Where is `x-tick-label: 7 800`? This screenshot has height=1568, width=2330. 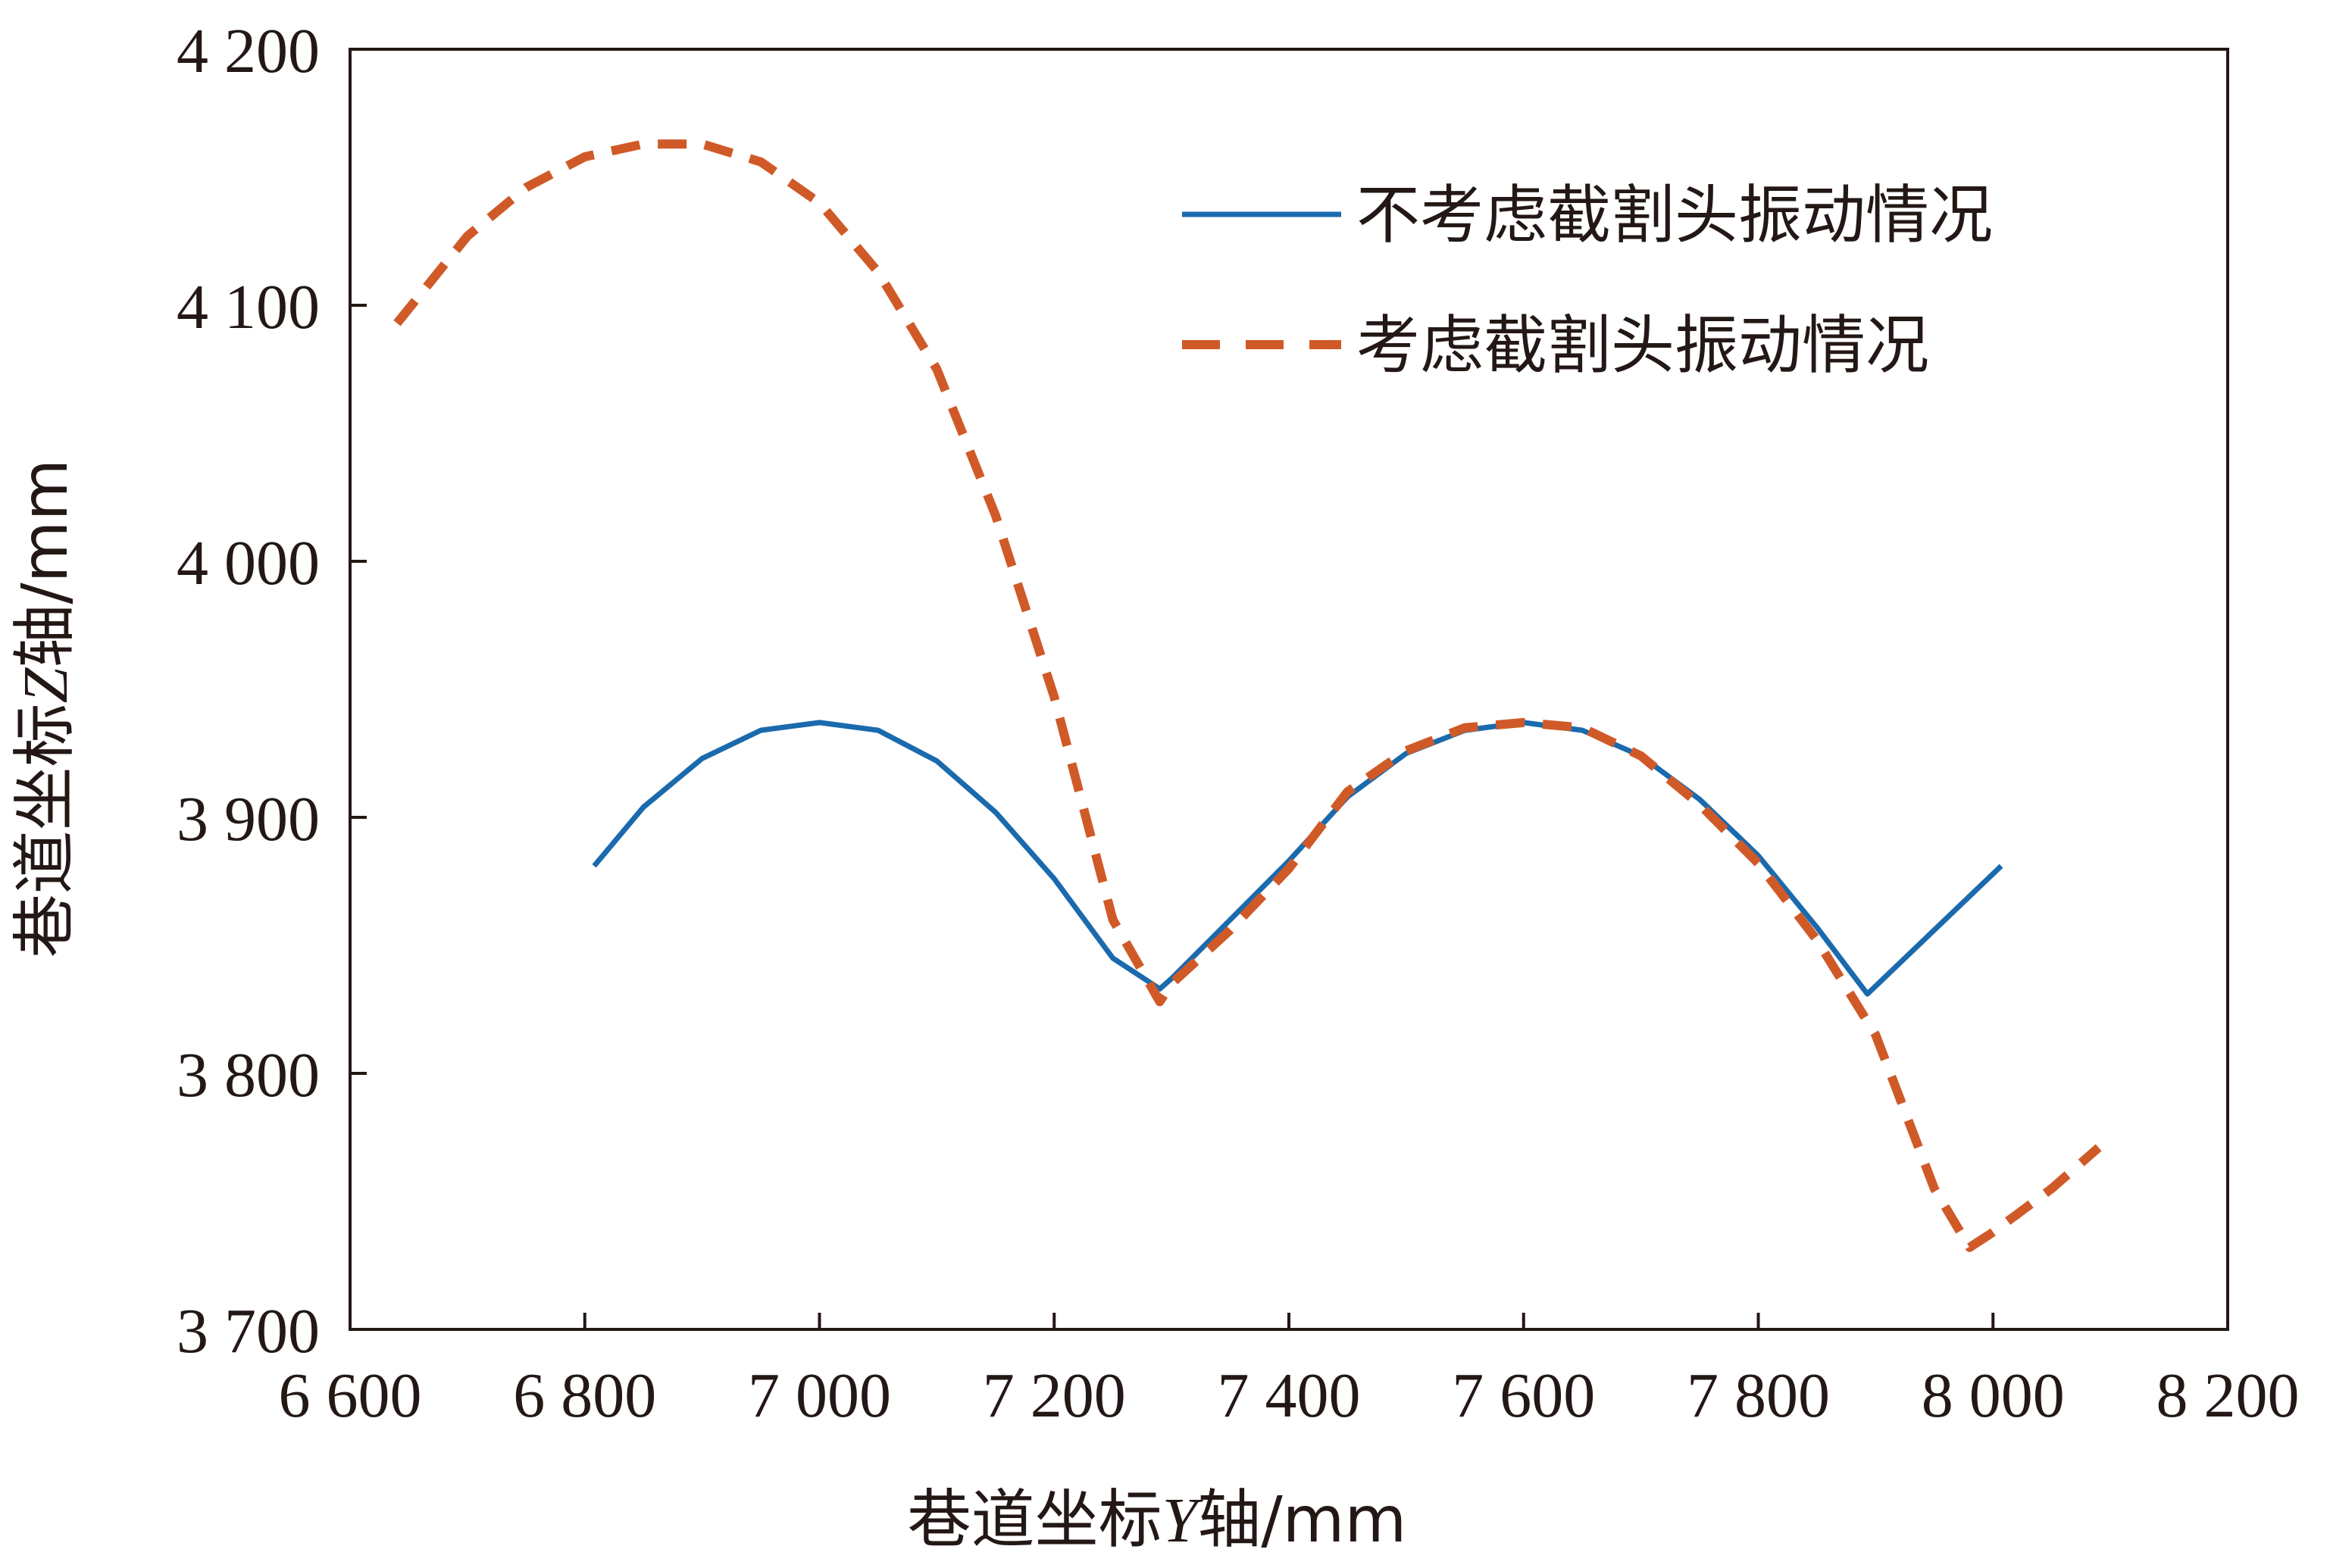 x-tick-label: 7 800 is located at coordinates (1758, 1396).